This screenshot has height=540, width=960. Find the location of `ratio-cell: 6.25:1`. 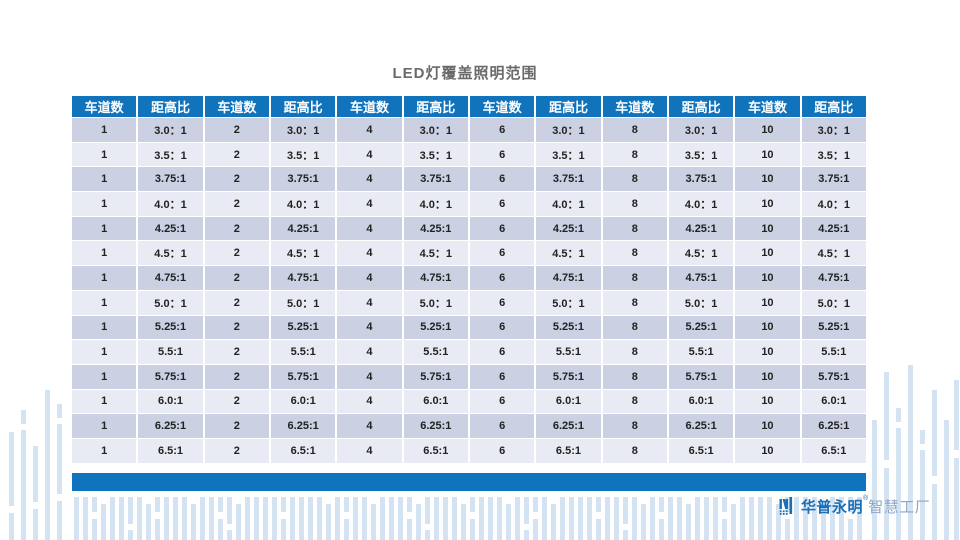

ratio-cell: 6.25:1 is located at coordinates (303, 426).